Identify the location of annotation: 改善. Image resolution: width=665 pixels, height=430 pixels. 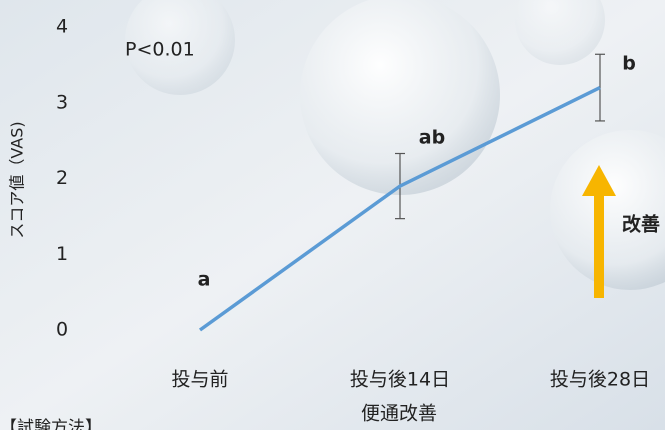
(641, 224).